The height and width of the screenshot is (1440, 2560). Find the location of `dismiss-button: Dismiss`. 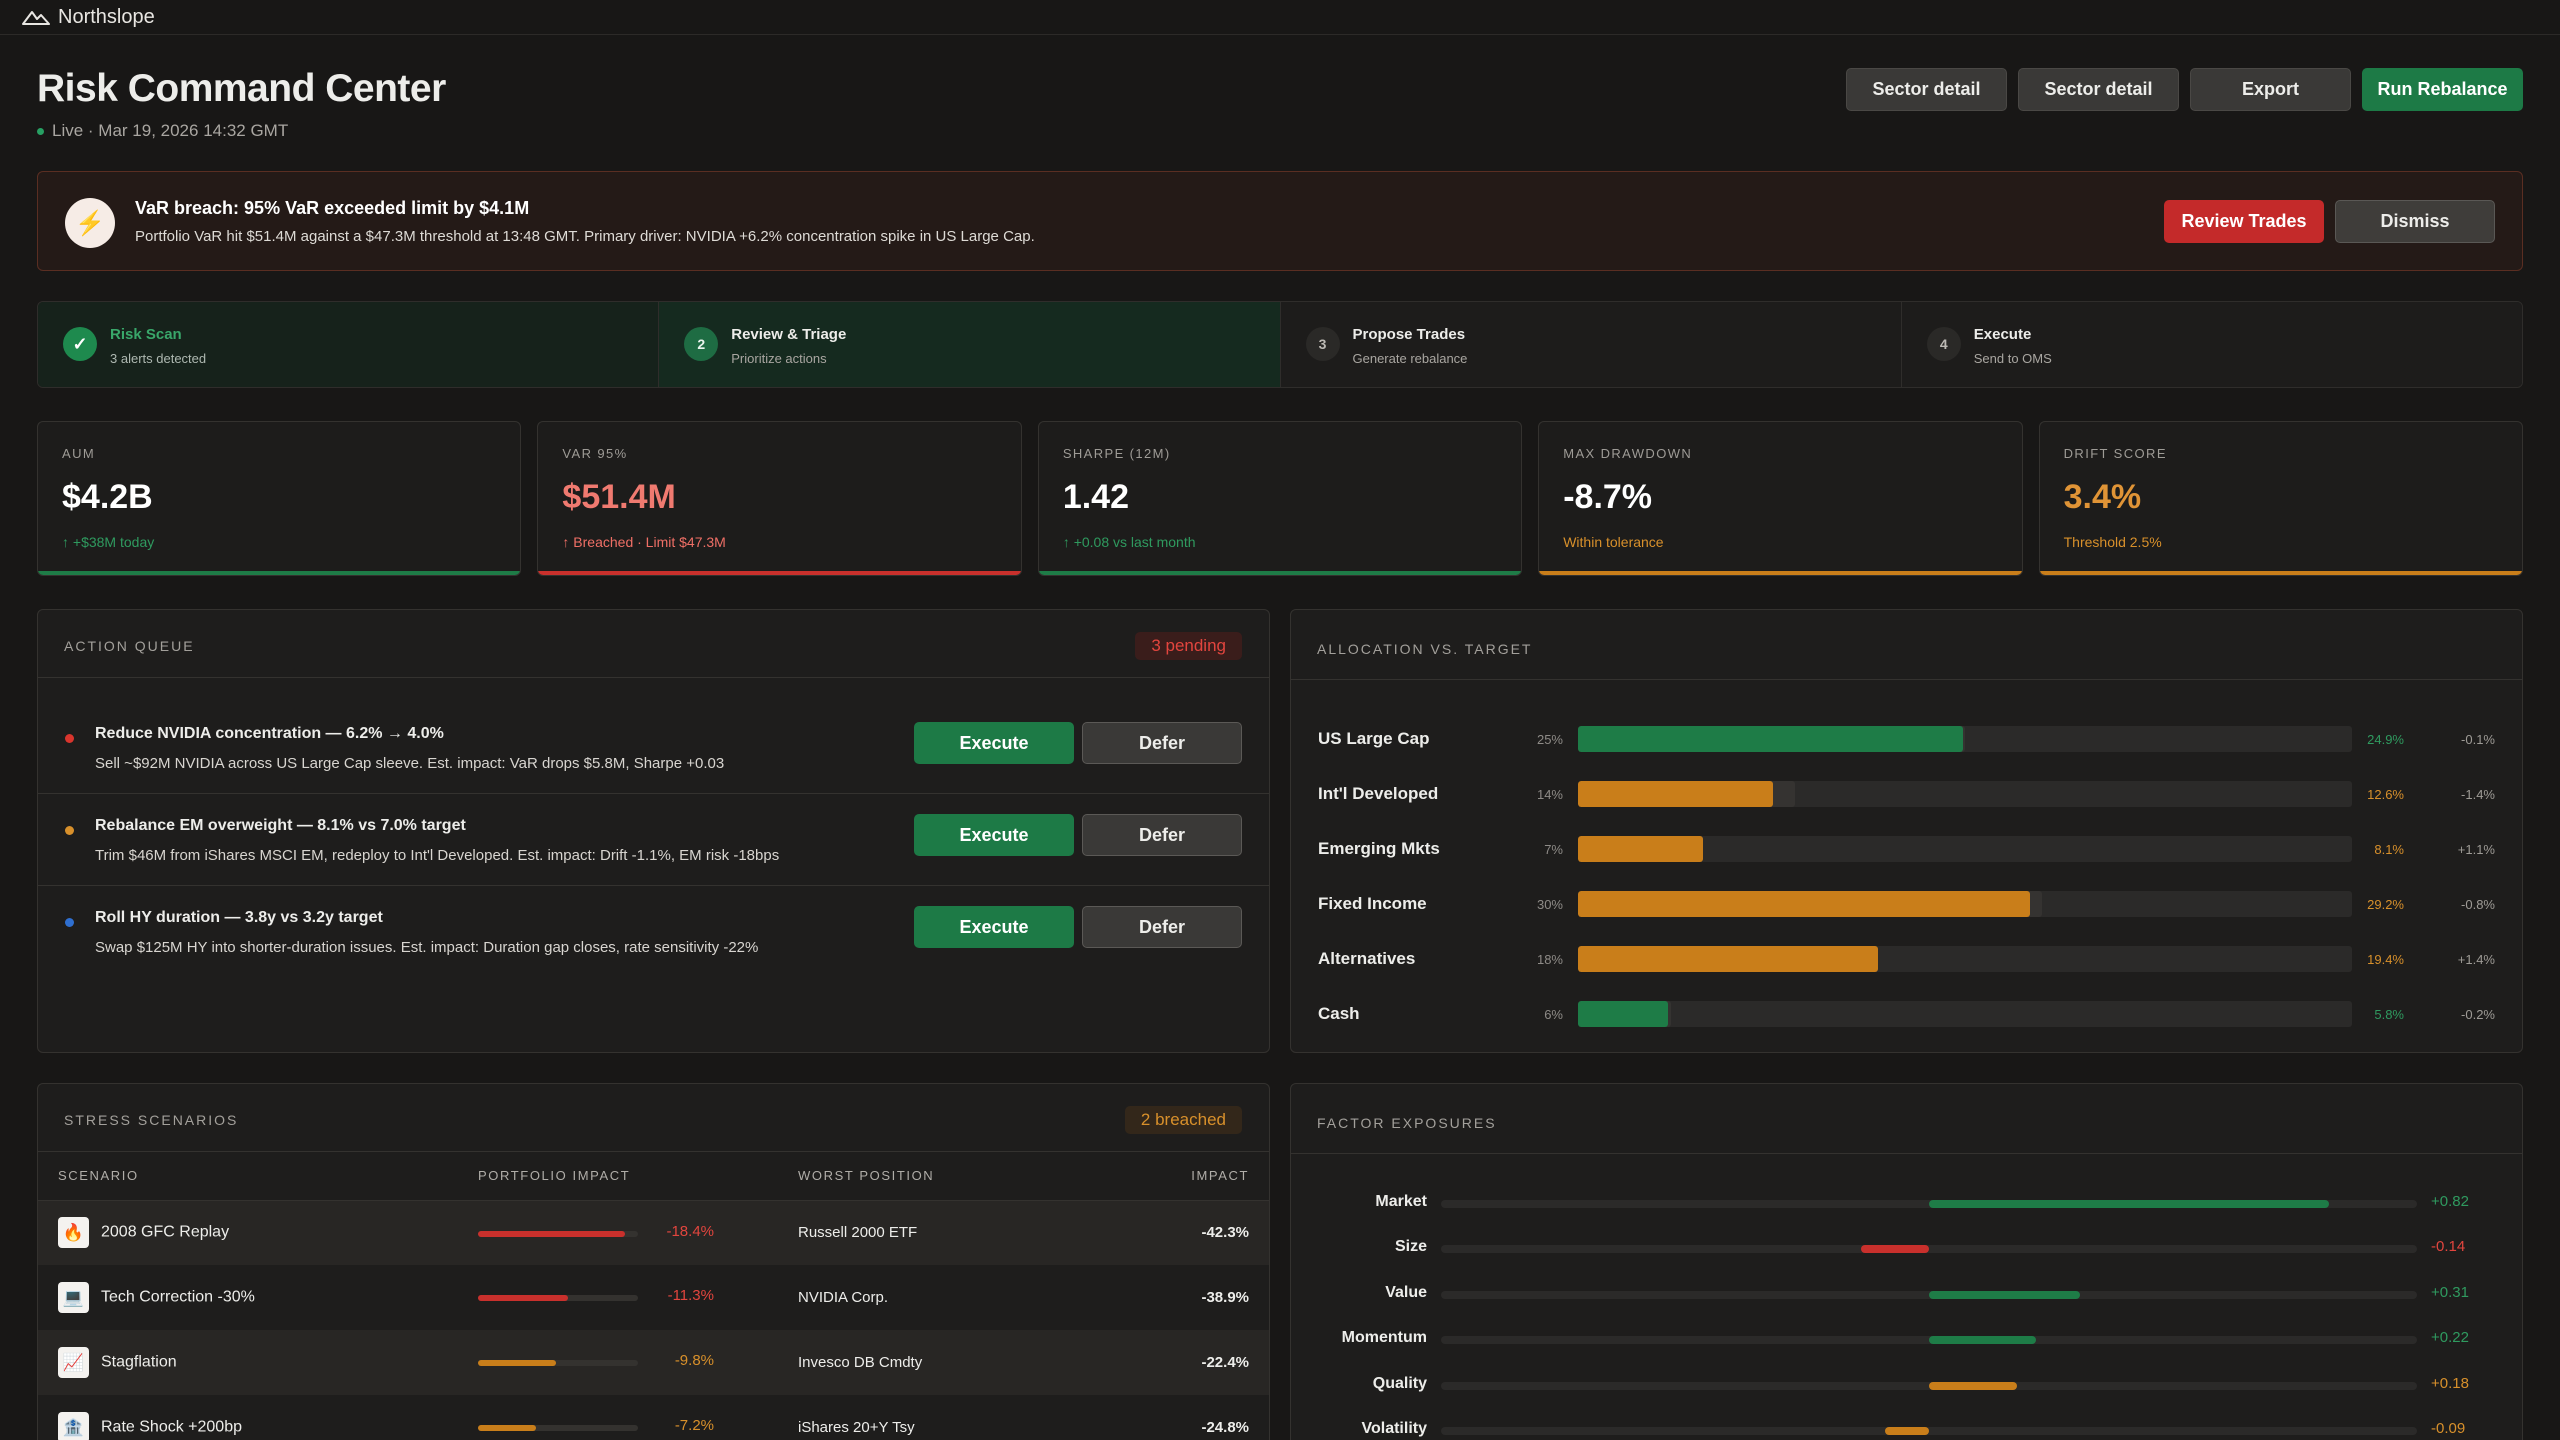

dismiss-button: Dismiss is located at coordinates (2415, 221).